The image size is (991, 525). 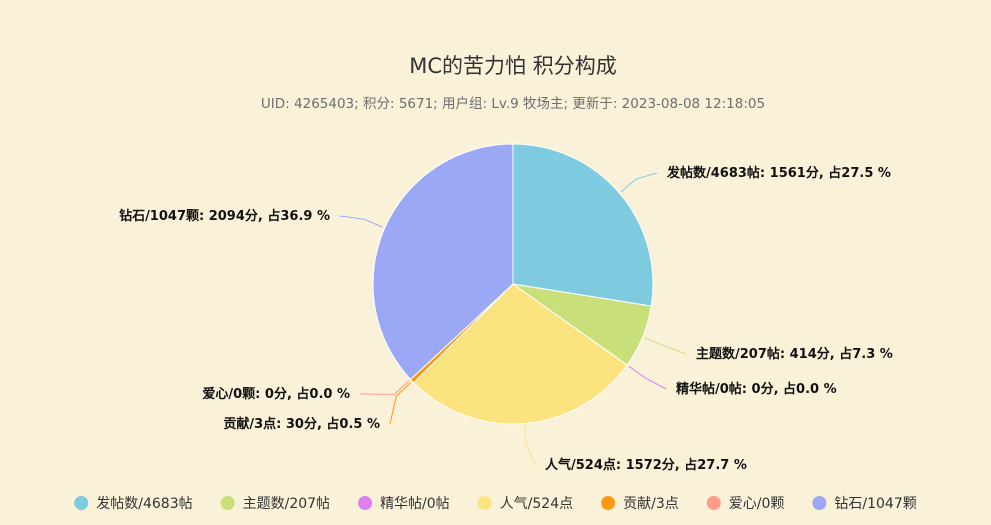 I want to click on legend-label-0: 发帖数/4683帖, so click(x=144, y=504).